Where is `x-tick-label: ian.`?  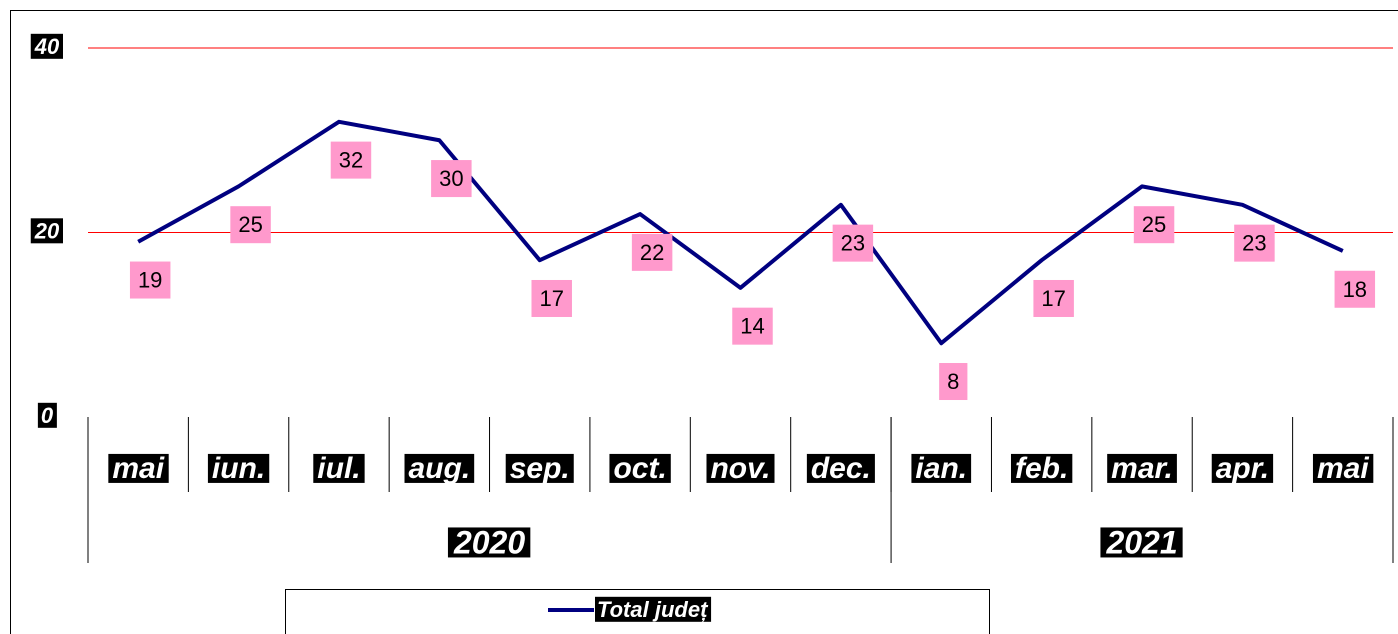
x-tick-label: ian. is located at coordinates (941, 468).